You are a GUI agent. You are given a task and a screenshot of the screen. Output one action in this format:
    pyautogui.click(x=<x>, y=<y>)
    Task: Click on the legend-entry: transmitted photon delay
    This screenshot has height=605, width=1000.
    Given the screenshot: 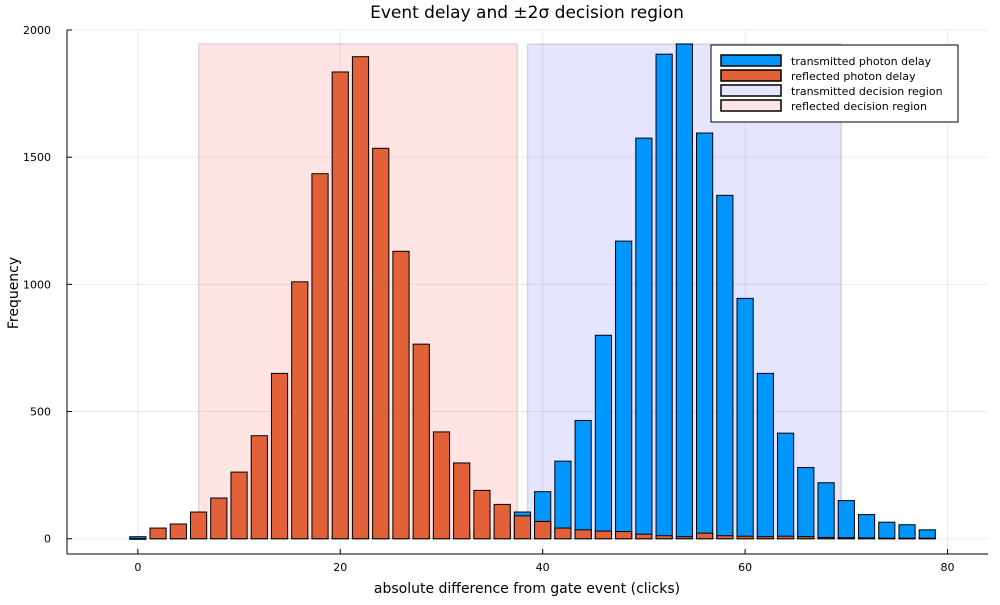 What is the action you would take?
    pyautogui.click(x=826, y=61)
    